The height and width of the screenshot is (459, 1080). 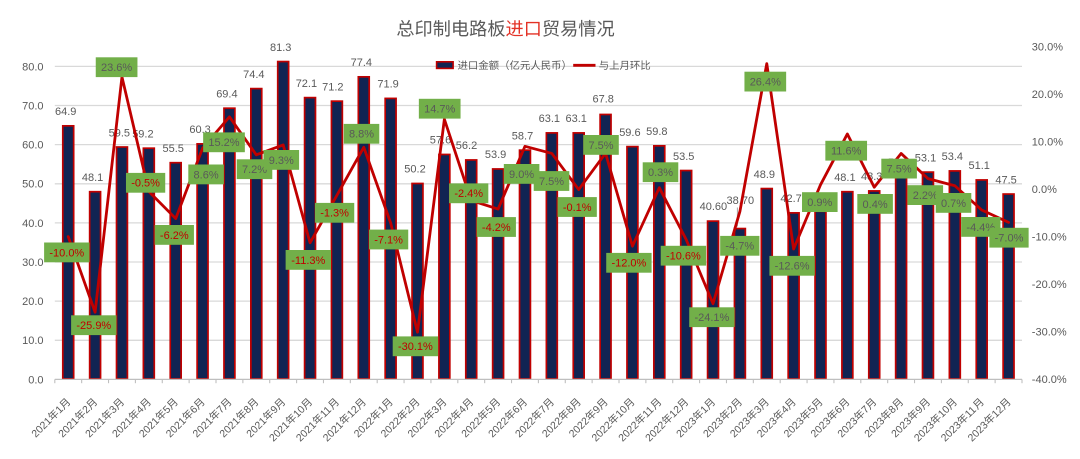 I want to click on svg-text: 0.9%, so click(x=819, y=203).